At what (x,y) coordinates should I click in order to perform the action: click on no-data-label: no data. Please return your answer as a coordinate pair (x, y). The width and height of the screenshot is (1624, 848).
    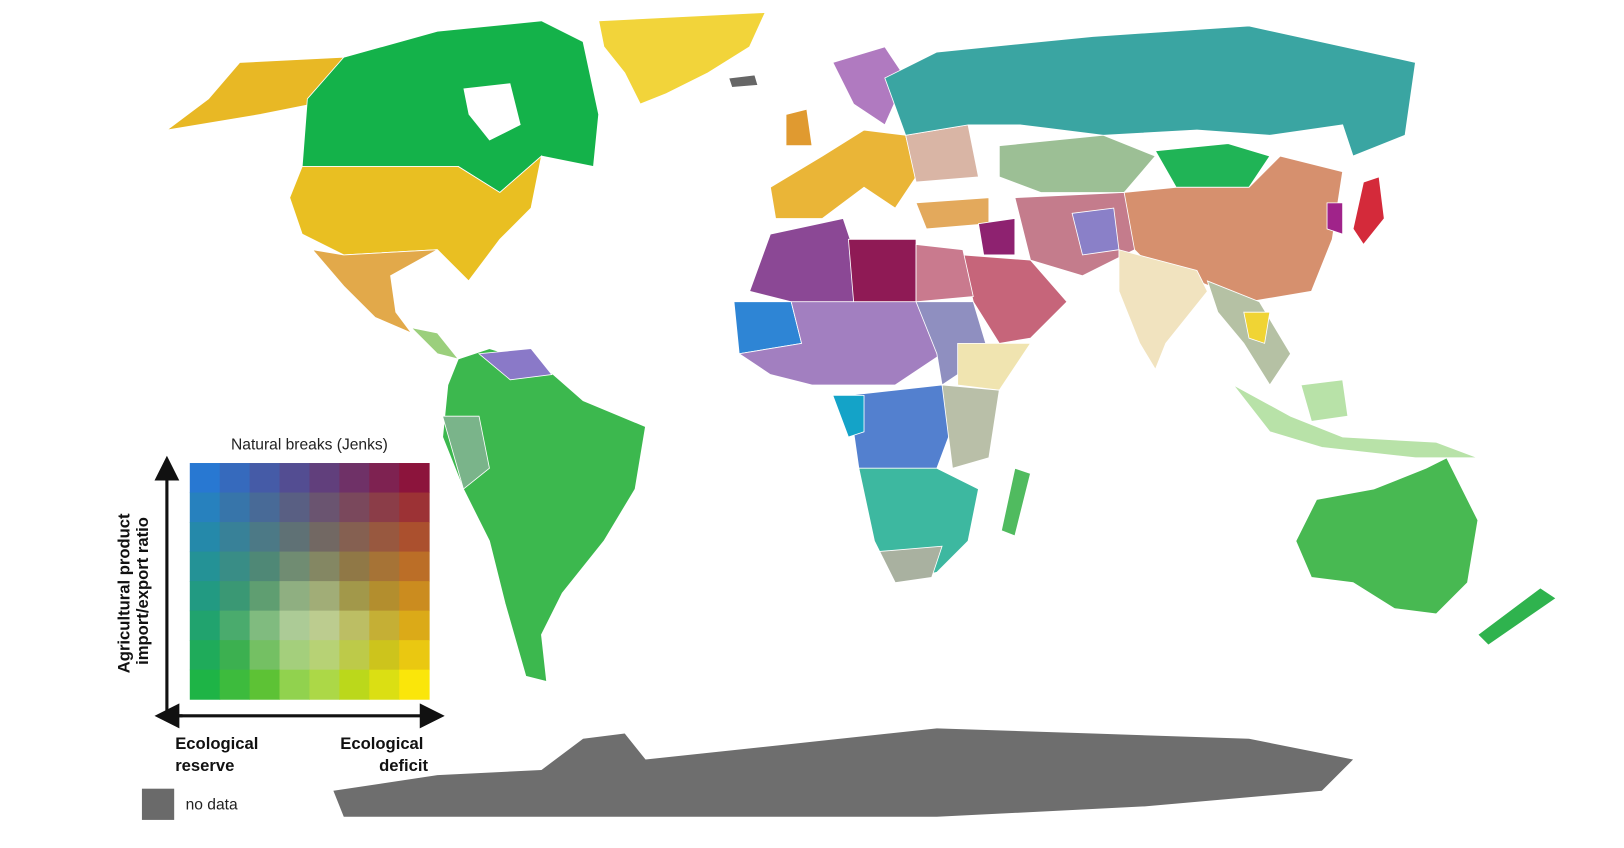
    Looking at the image, I should click on (212, 805).